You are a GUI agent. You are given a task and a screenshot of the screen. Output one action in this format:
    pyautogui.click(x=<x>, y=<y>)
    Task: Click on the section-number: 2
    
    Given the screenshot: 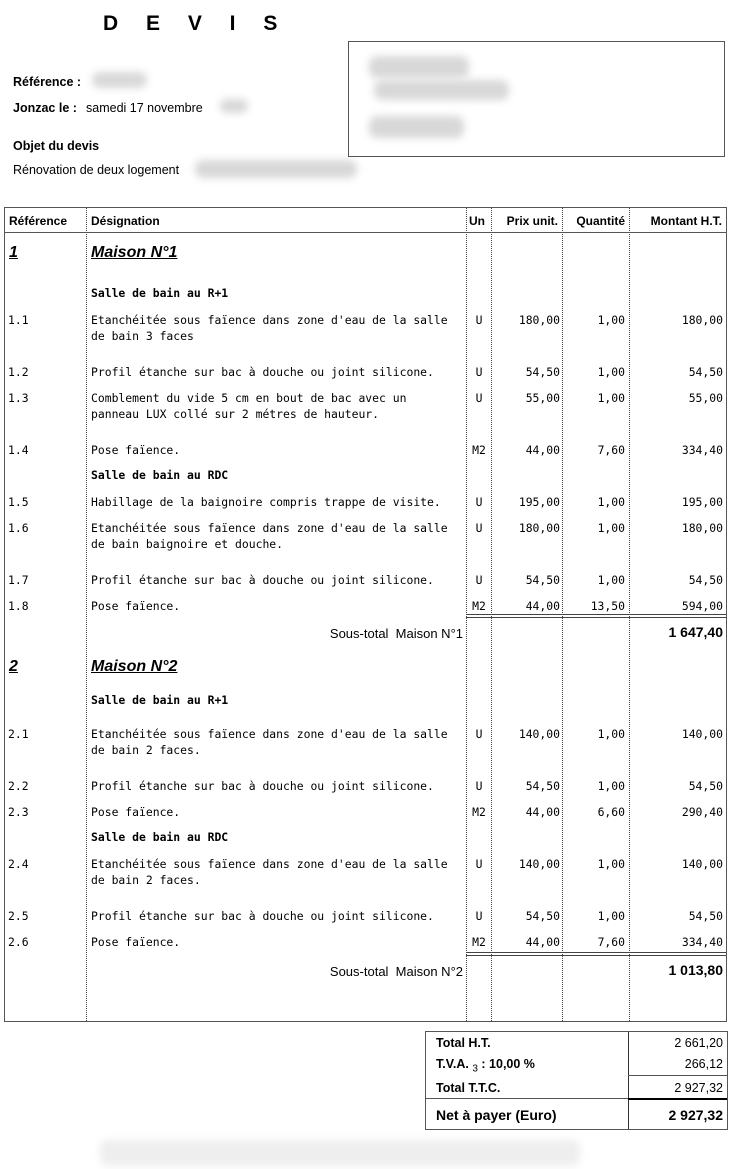 What is the action you would take?
    pyautogui.click(x=13, y=666)
    